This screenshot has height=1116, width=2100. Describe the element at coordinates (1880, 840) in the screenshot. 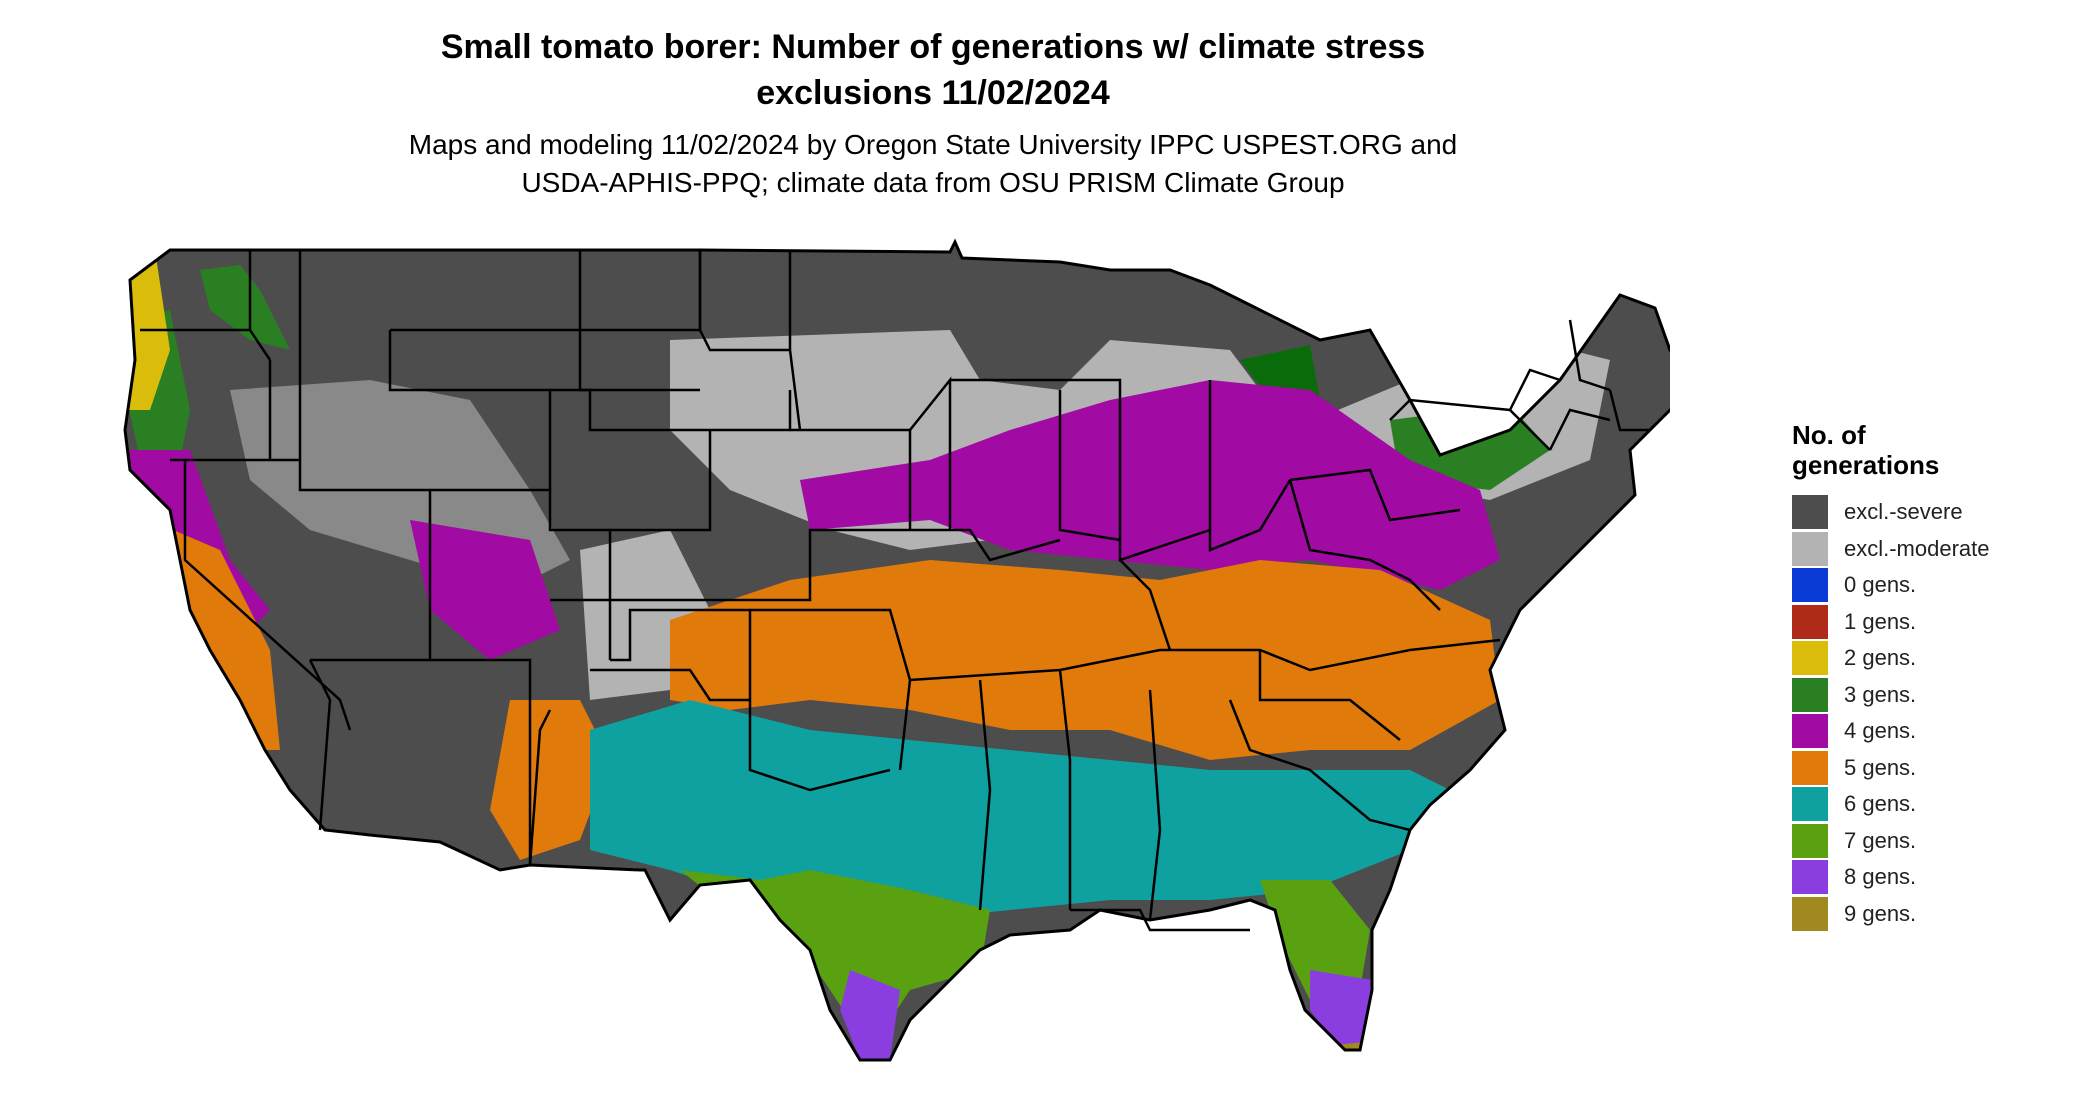

I see `legend-label: 7 gens.` at that location.